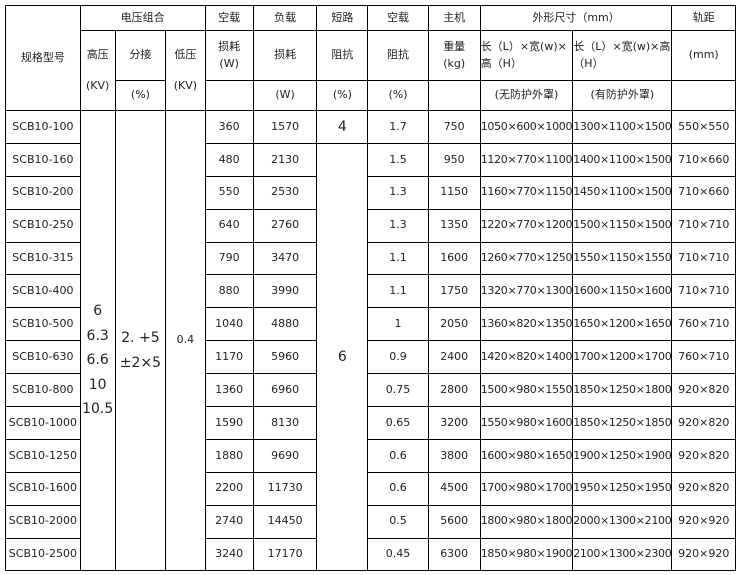 This screenshot has height=575, width=736. I want to click on load-loss-cell: 2130, so click(285, 159).